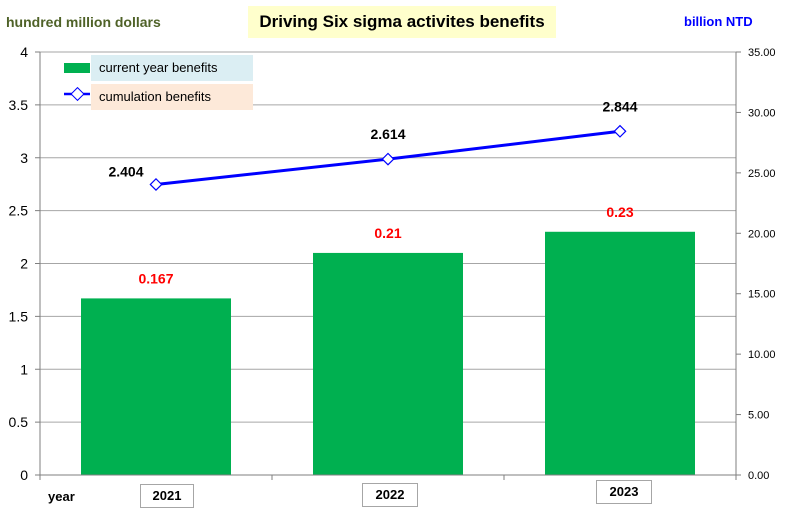 Image resolution: width=788 pixels, height=518 pixels. I want to click on bar-data-label: 0.21, so click(387, 233).